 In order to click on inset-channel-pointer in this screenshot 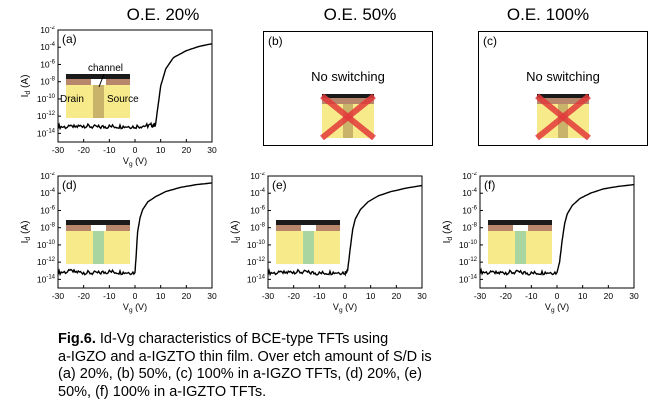, I will do `click(101, 80)`.